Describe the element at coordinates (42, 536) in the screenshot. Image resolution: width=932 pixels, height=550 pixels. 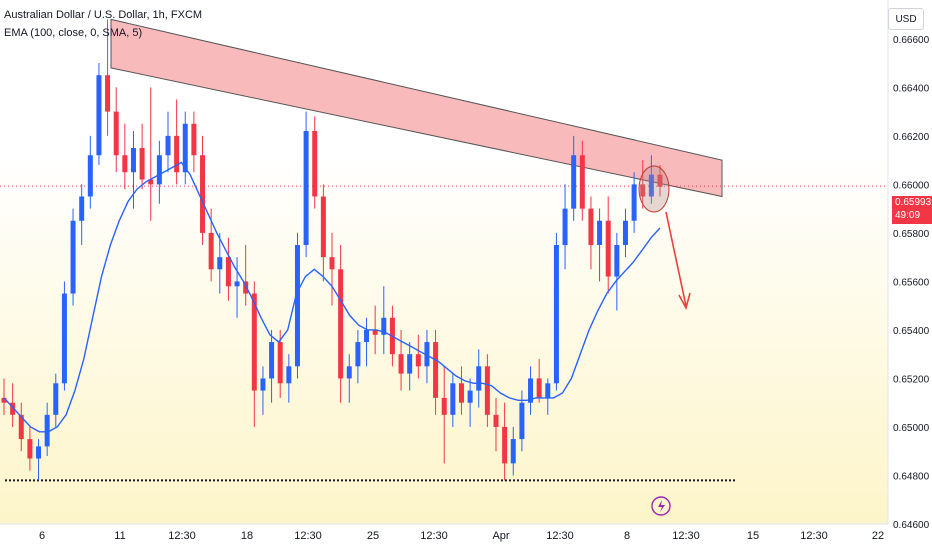
I see `x-tick-label: 6` at that location.